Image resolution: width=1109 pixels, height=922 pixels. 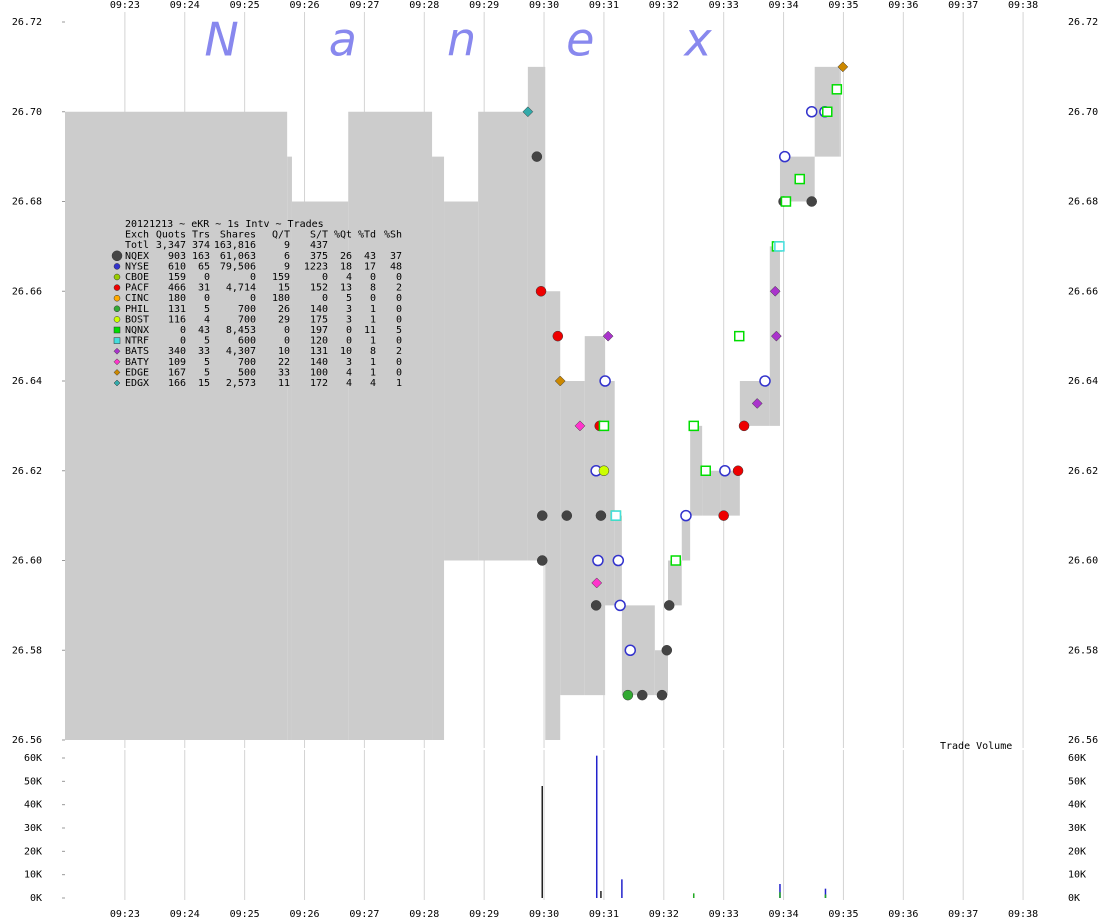 What do you see at coordinates (319, 372) in the screenshot?
I see `table-cell: 100` at bounding box center [319, 372].